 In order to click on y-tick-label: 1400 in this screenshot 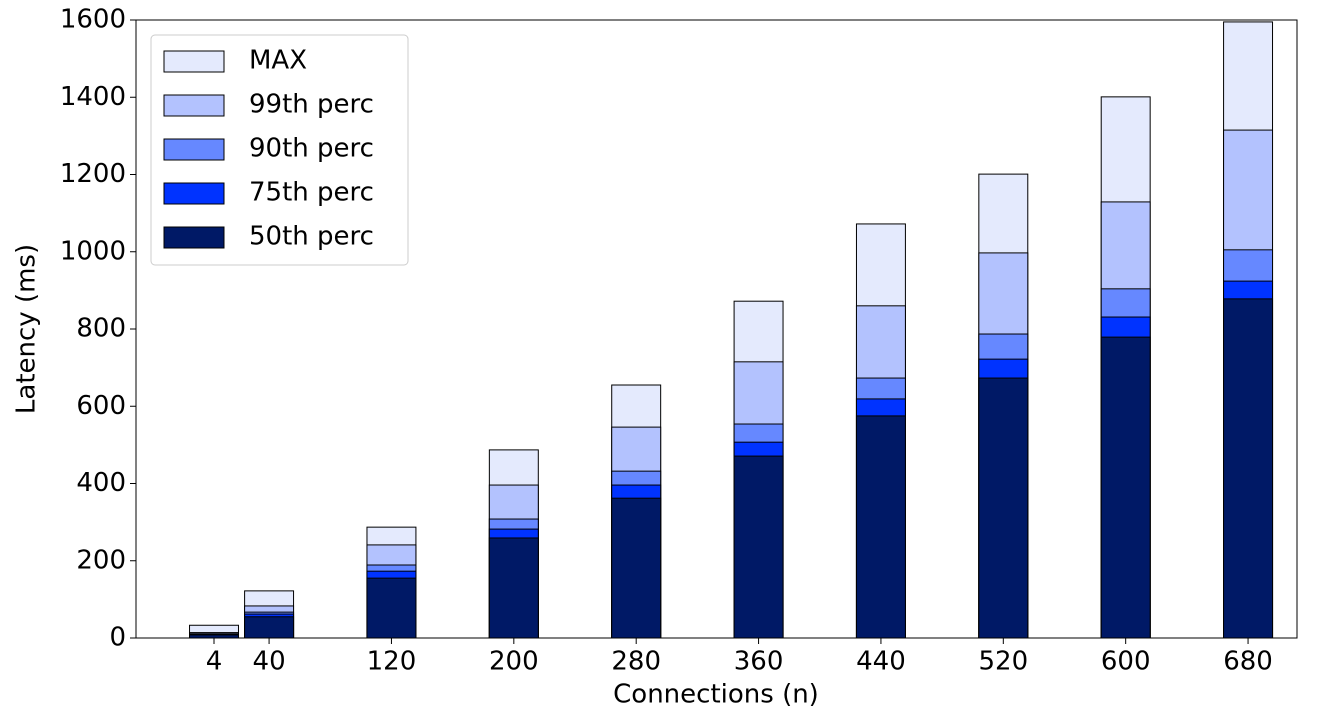, I will do `click(93, 97)`.